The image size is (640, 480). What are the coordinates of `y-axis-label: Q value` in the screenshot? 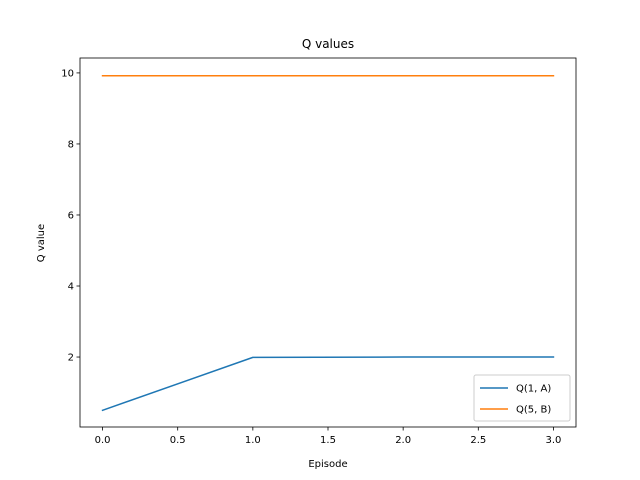 It's located at (41, 243).